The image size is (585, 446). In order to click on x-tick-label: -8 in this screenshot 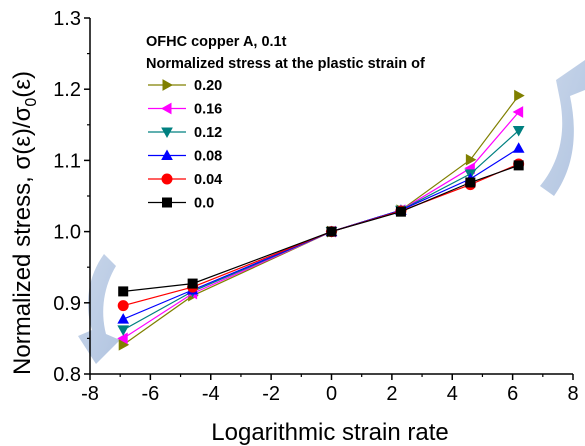, I will do `click(90, 394)`.